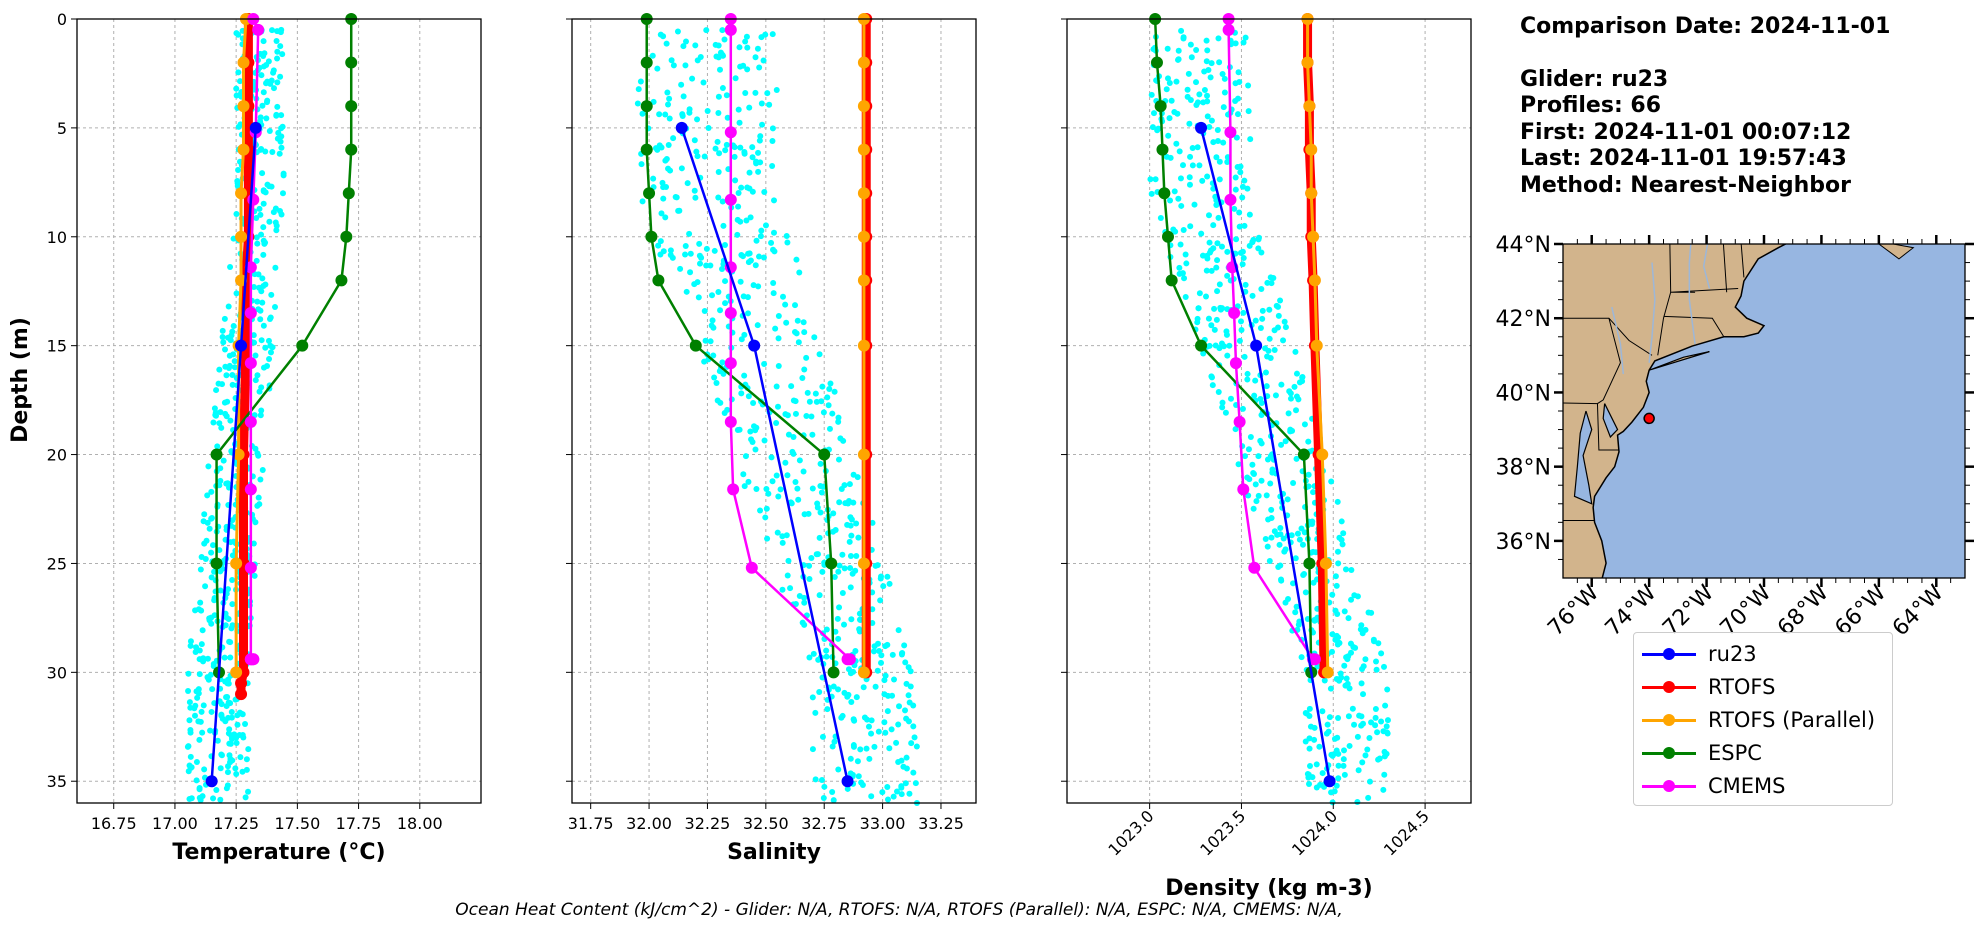 The width and height of the screenshot is (1978, 934). What do you see at coordinates (1669, 753) in the screenshot?
I see `legend-swatch` at bounding box center [1669, 753].